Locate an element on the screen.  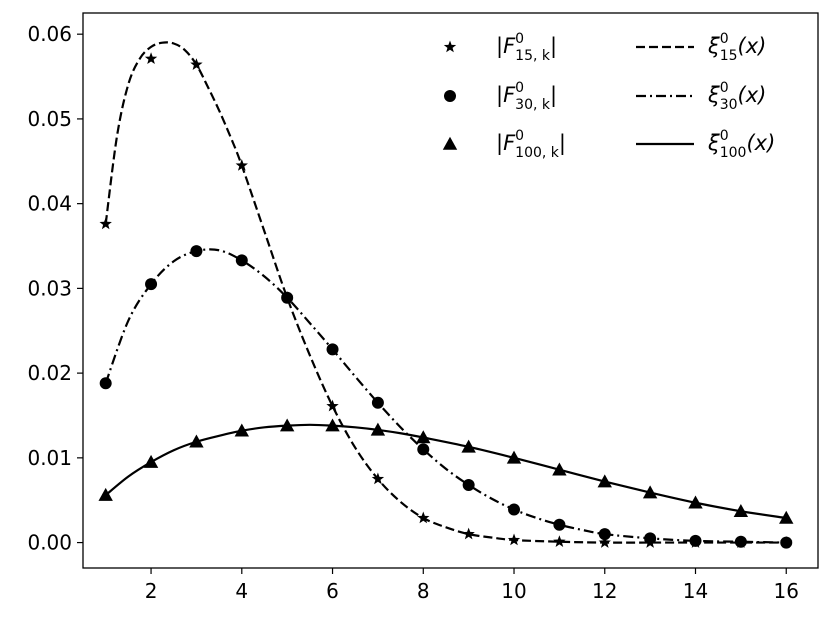
legend-entry-line: ξ0 30(x) is located at coordinates (701, 96).